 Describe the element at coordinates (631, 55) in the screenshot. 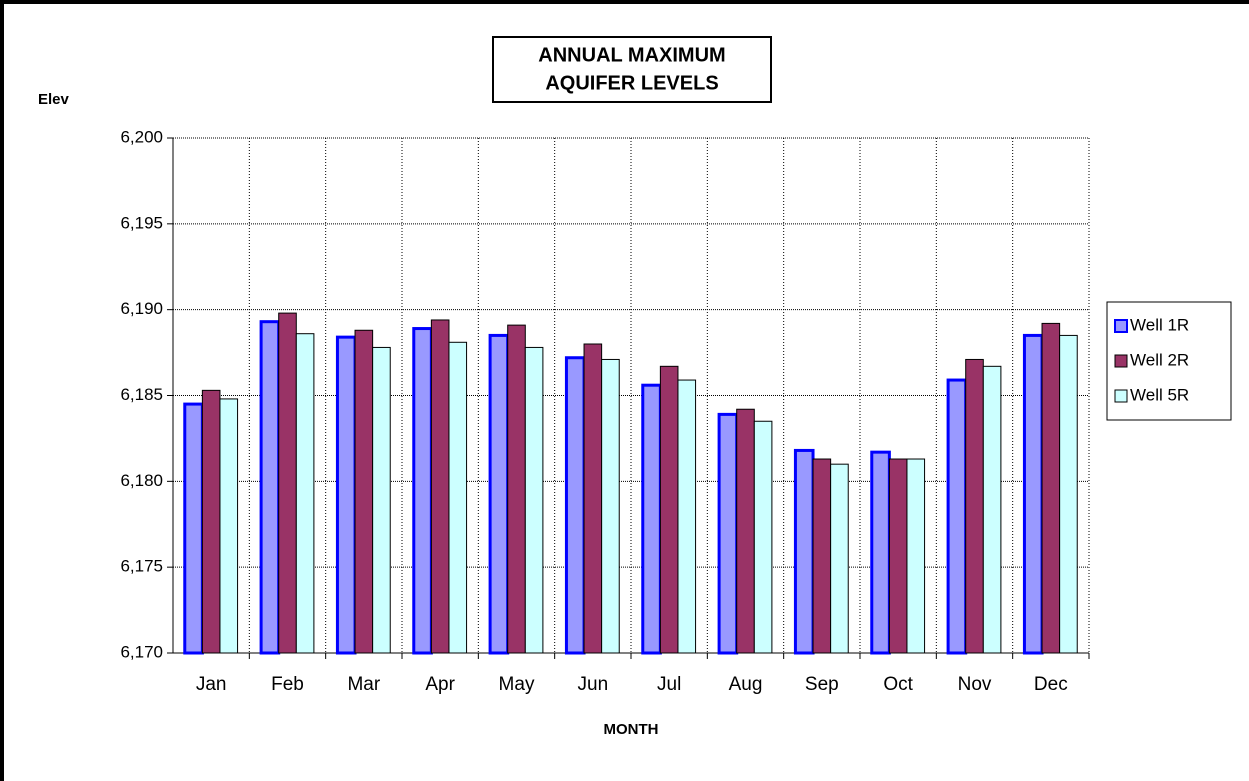

I see `chart-title: ANNUAL MAXIMUM` at that location.